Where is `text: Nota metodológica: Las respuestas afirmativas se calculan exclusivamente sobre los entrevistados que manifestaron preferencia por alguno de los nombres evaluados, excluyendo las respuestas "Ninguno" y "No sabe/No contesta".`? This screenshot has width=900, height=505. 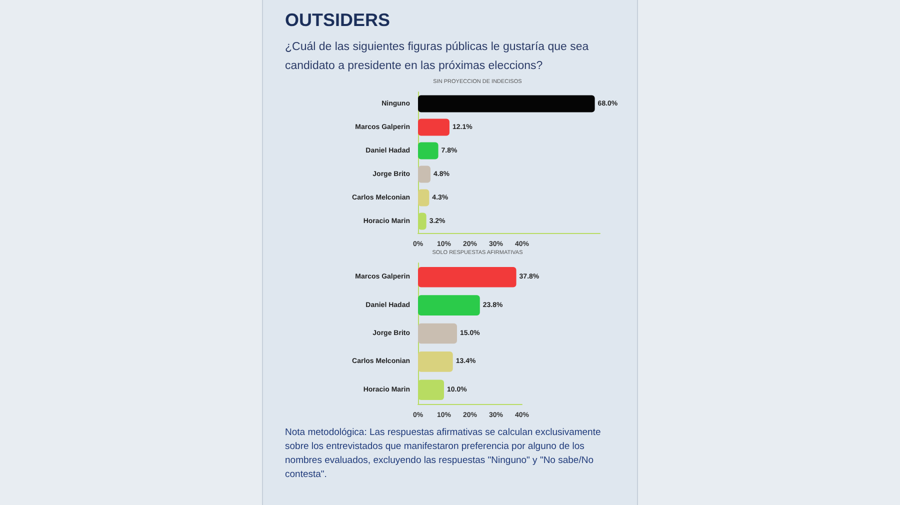 text: Nota metodológica: Las respuestas afirmativas se calculan exclusivamente sobre los entrevistados que manifestaron preferencia por alguno de los nombres evaluados, excluyendo las respuestas "Ninguno" y "No sabe/No contesta". is located at coordinates (443, 454).